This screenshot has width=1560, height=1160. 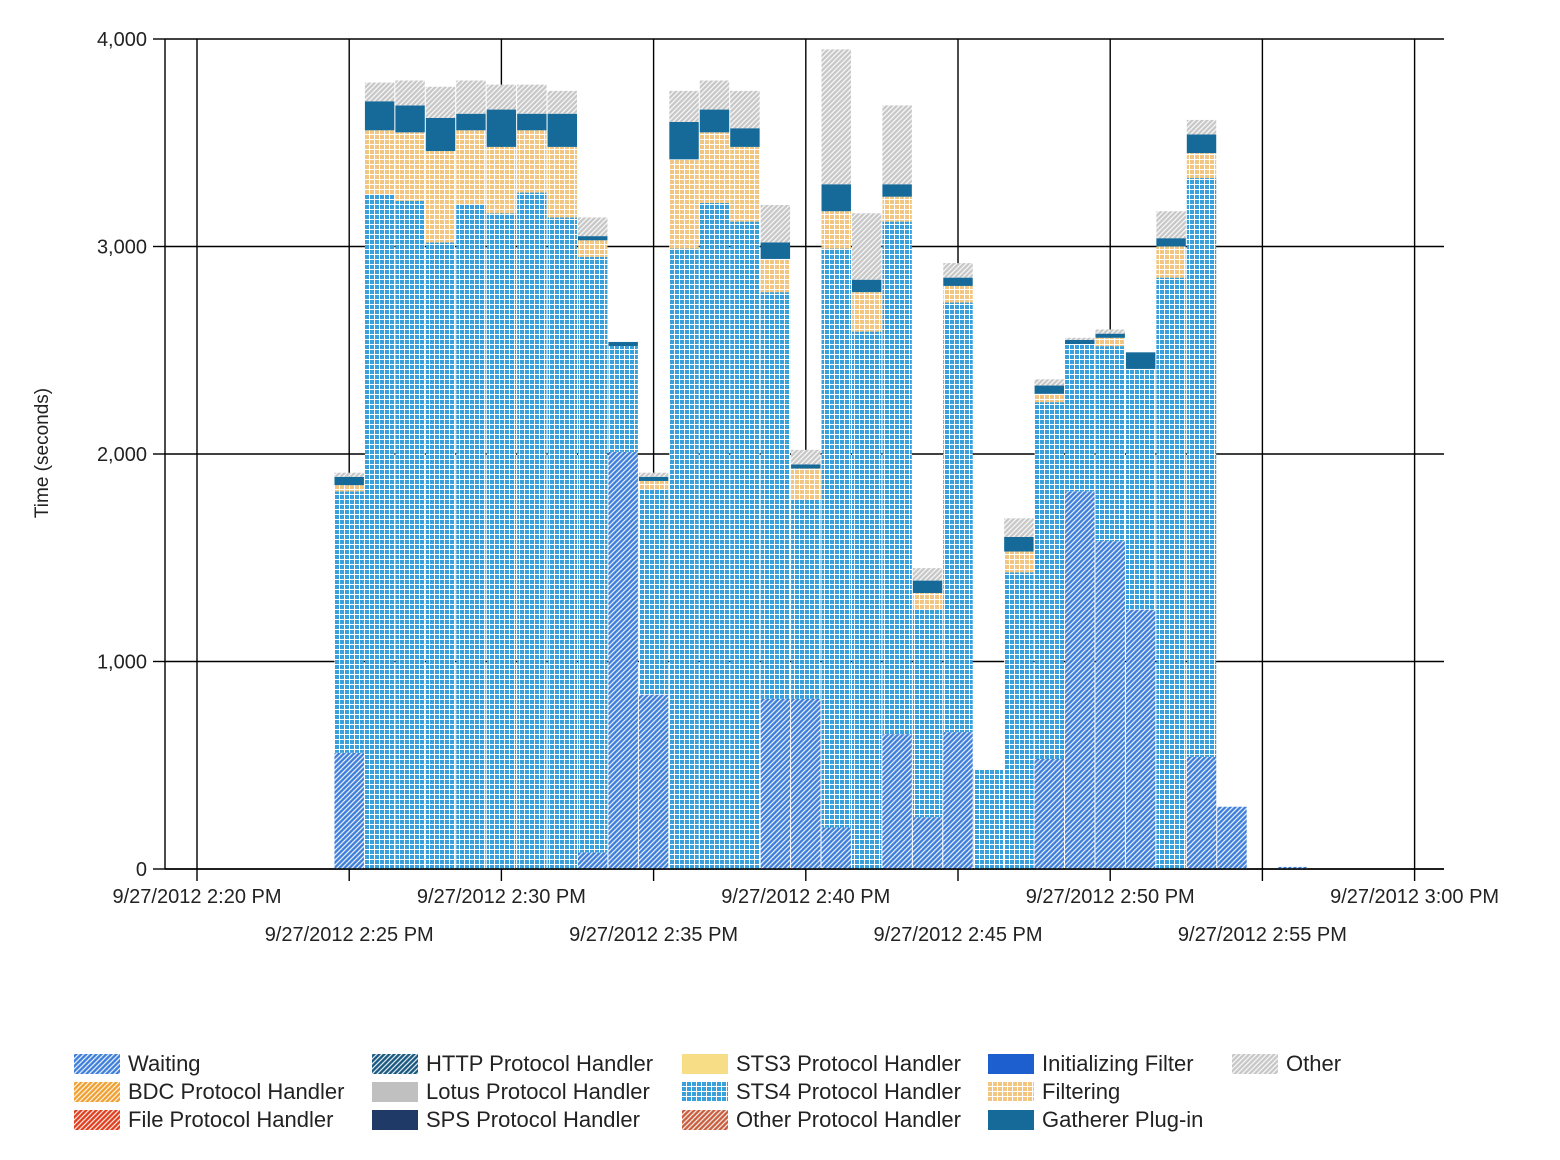 What do you see at coordinates (1123, 1119) in the screenshot?
I see `legend-label: Gatherer Plug-in` at bounding box center [1123, 1119].